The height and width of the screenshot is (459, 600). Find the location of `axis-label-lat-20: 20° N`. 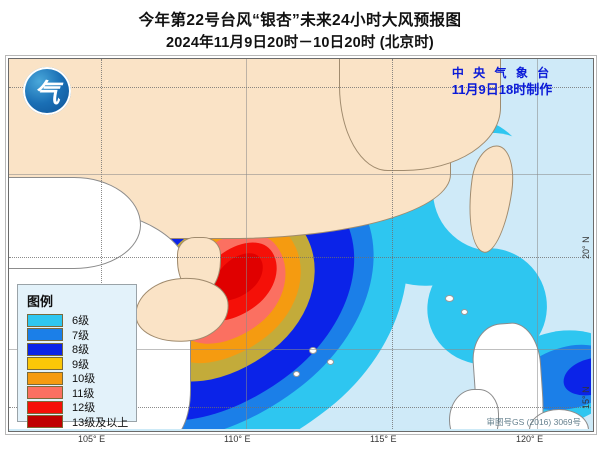

axis-label-lat-20: 20° N is located at coordinates (586, 247).